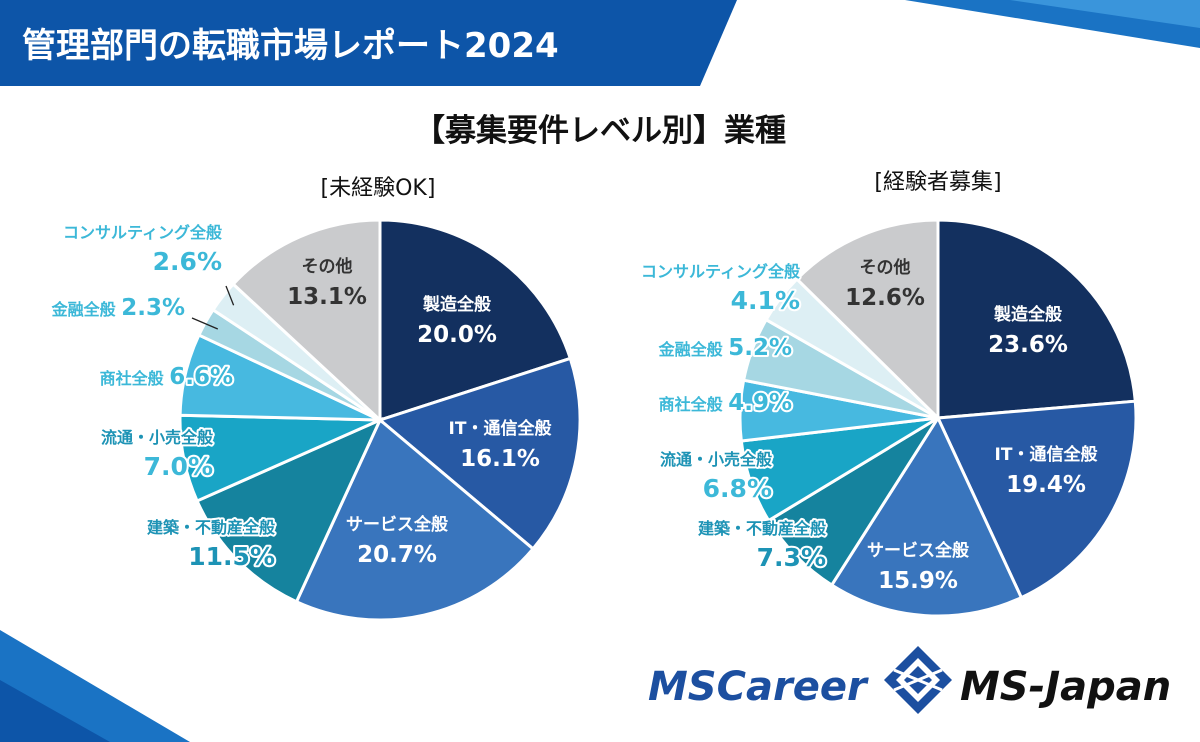  Describe the element at coordinates (211, 527) in the screenshot. I see `left-label-construction-realestate-name: 建築・不動産全般` at that location.